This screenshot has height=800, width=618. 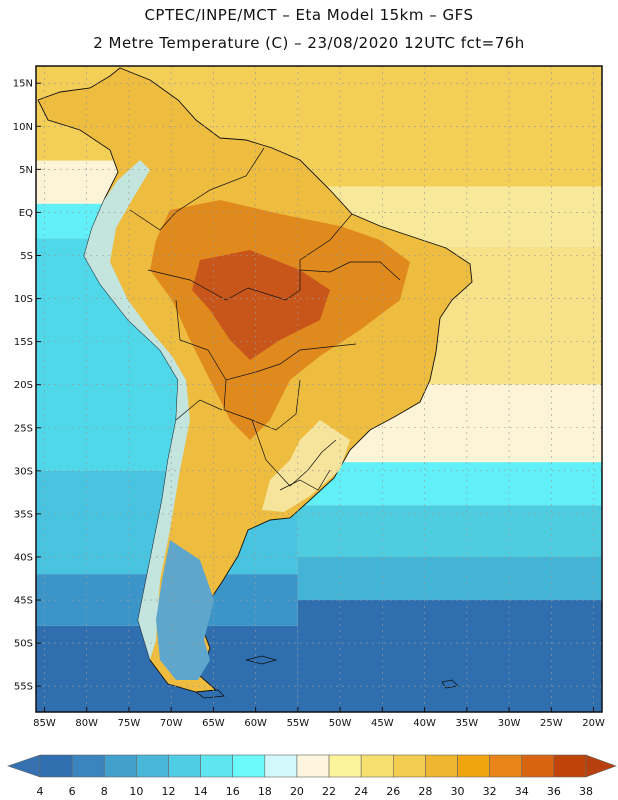 I want to click on lon-tick-label: 20W, so click(x=593, y=723).